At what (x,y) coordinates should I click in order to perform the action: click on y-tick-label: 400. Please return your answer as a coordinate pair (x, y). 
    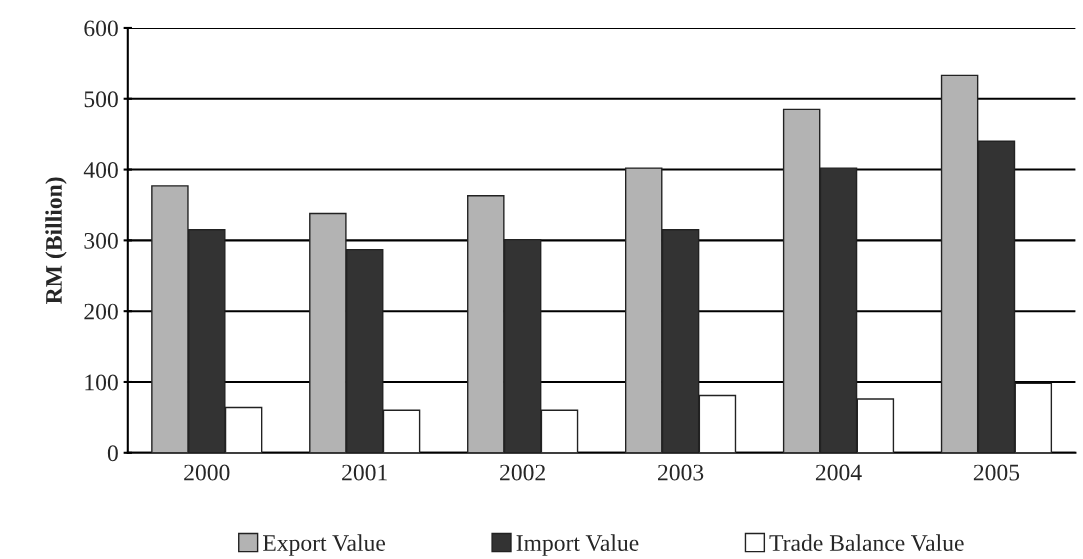
    Looking at the image, I should click on (100, 170).